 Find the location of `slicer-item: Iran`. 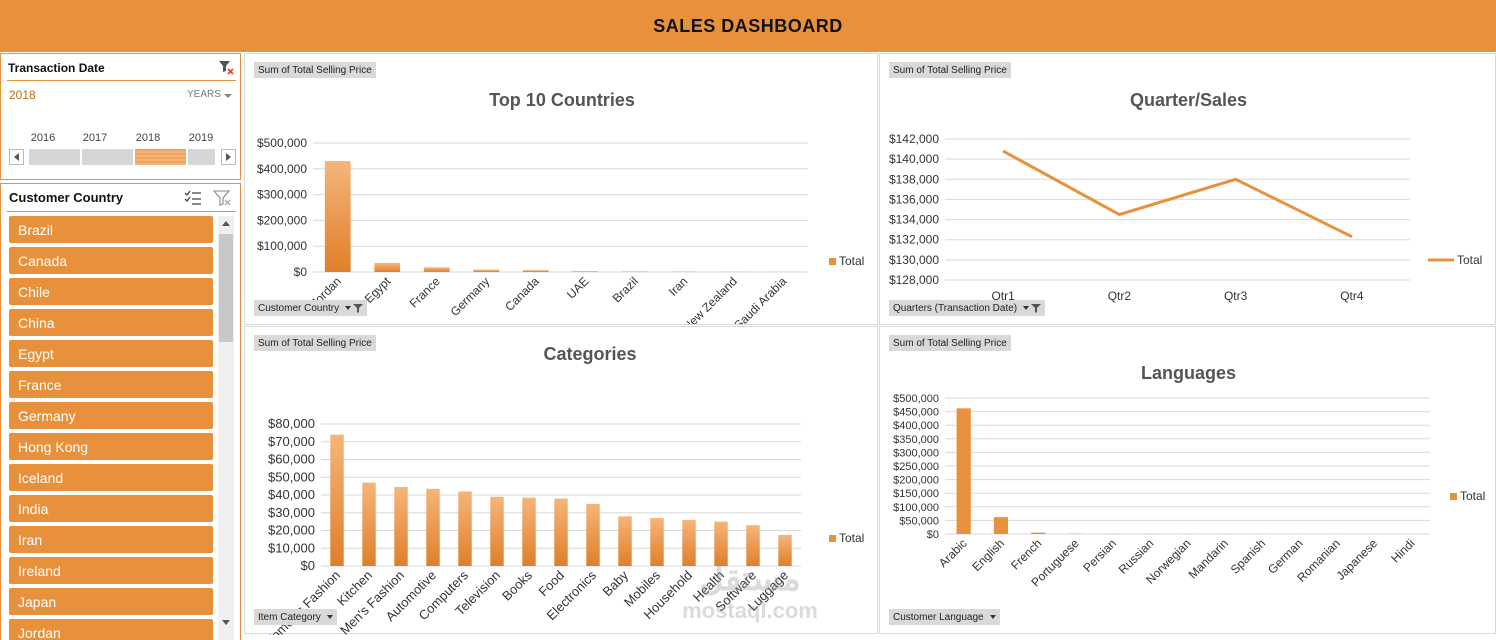

slicer-item: Iran is located at coordinates (111, 539).